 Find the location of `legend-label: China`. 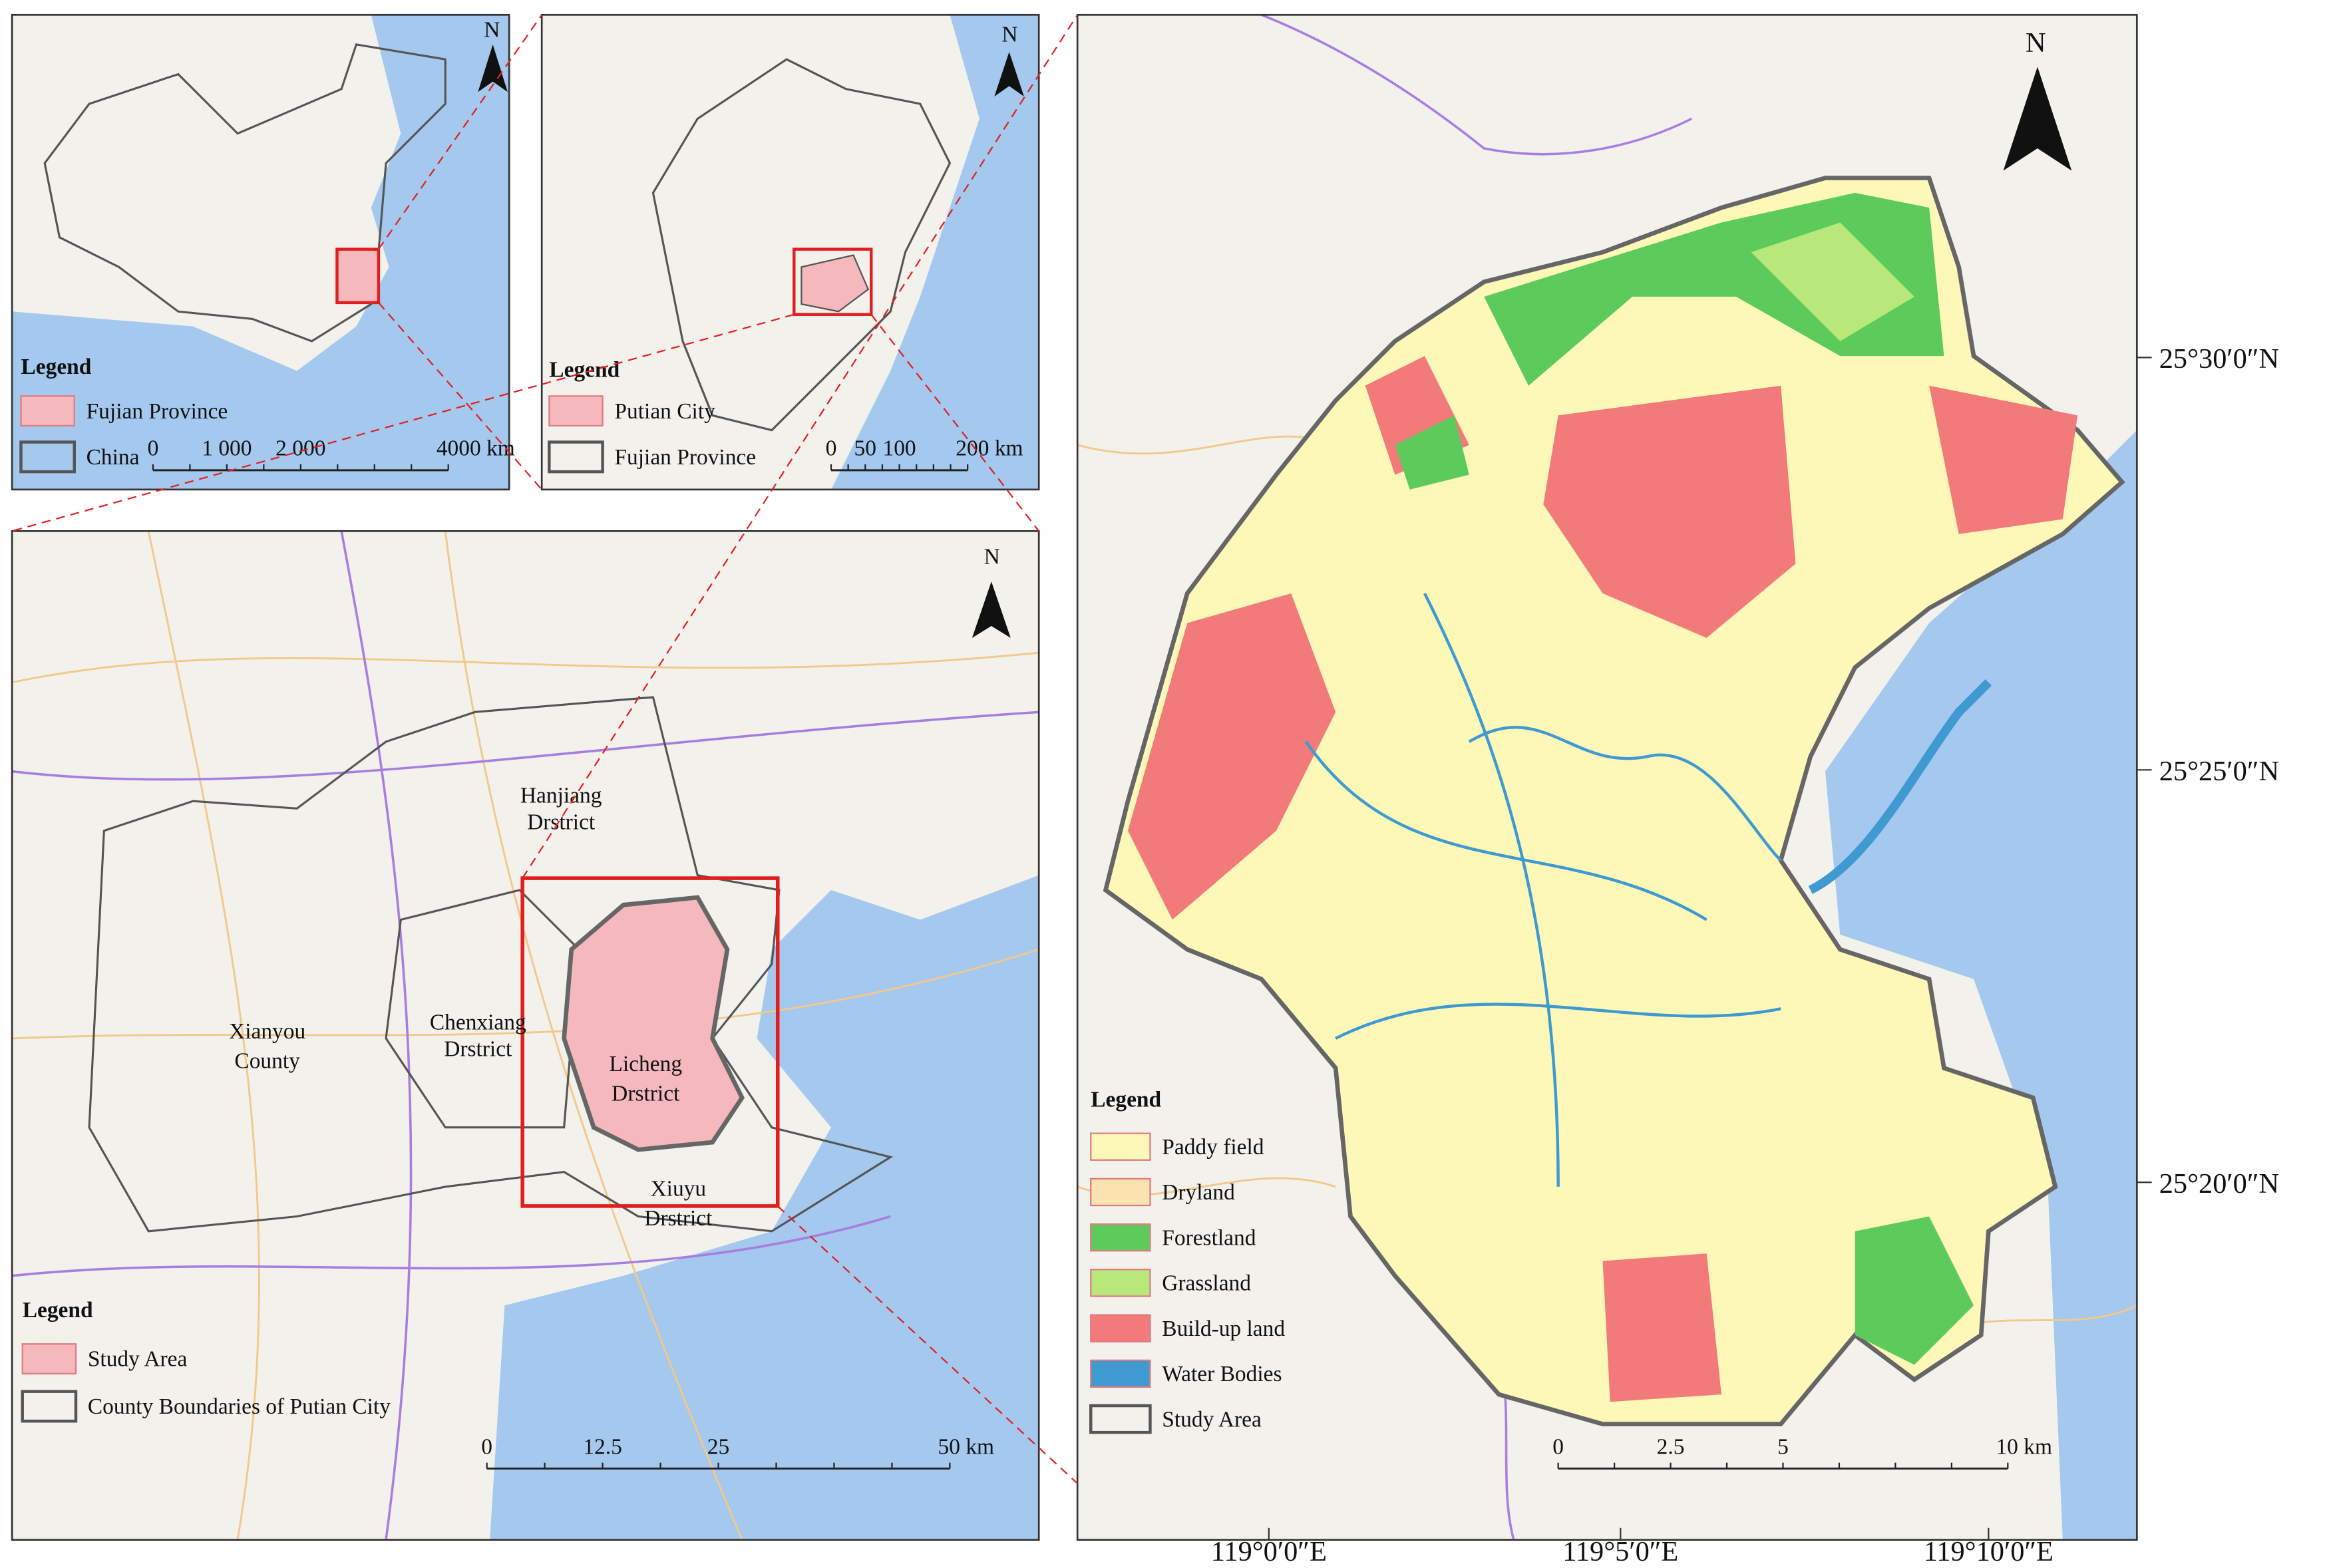

legend-label: China is located at coordinates (113, 457).